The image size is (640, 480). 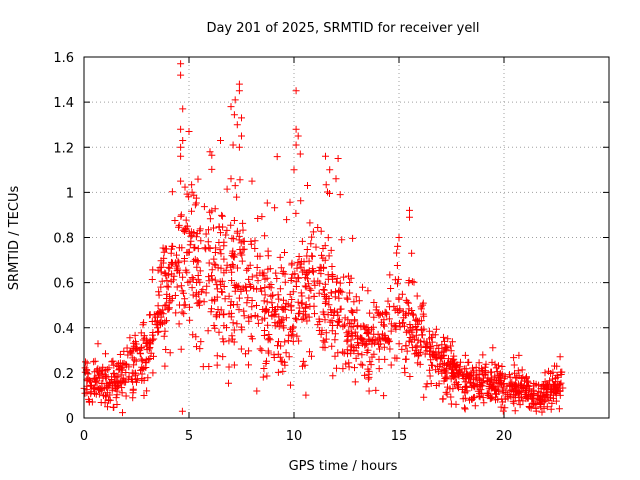 I want to click on x-tick-label: 15, so click(x=399, y=436).